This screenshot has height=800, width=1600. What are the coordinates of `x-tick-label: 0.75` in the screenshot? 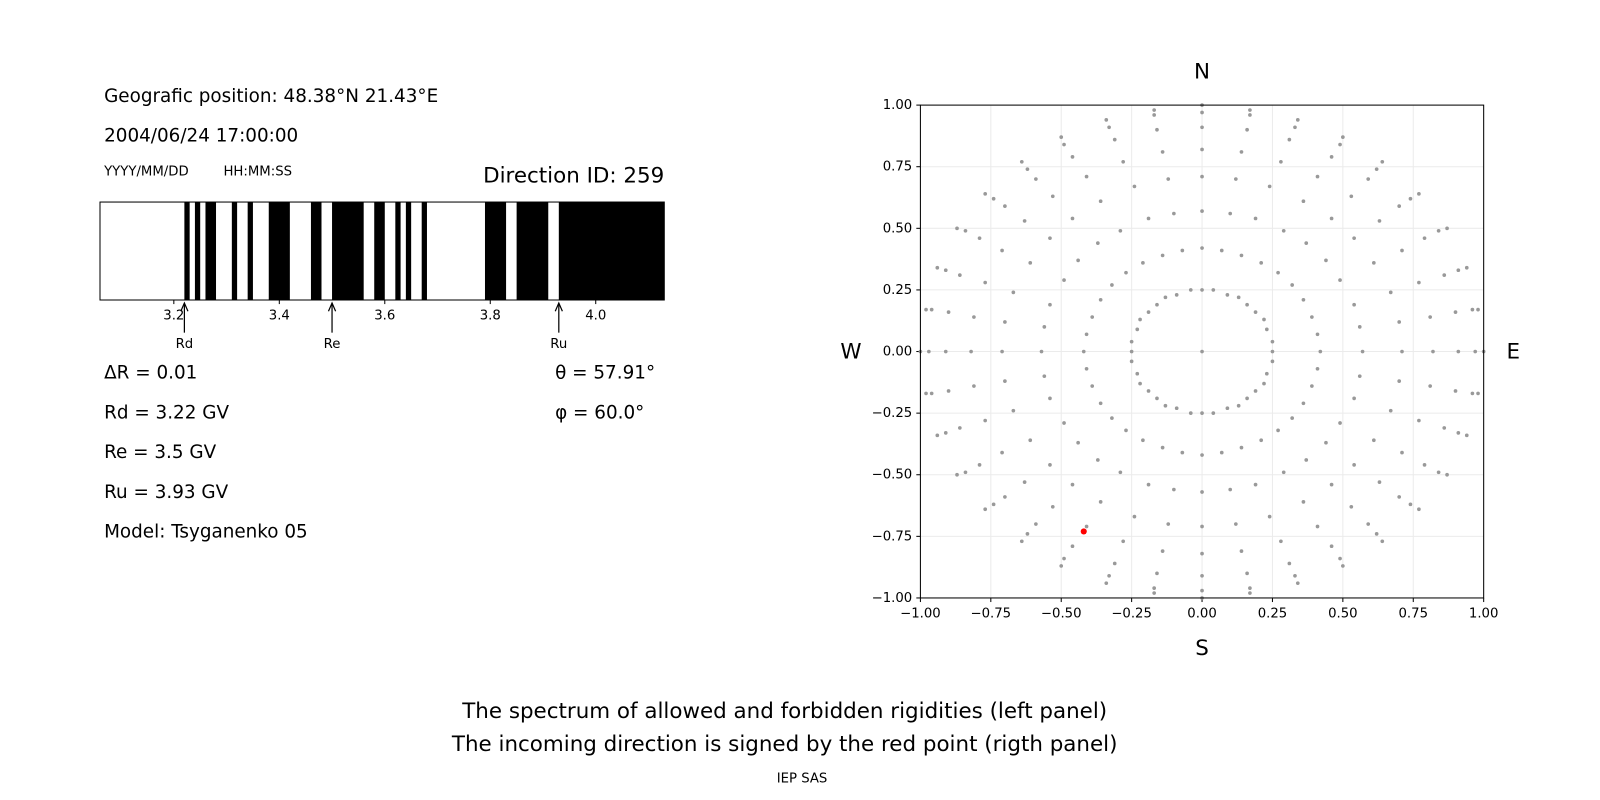 It's located at (1414, 613).